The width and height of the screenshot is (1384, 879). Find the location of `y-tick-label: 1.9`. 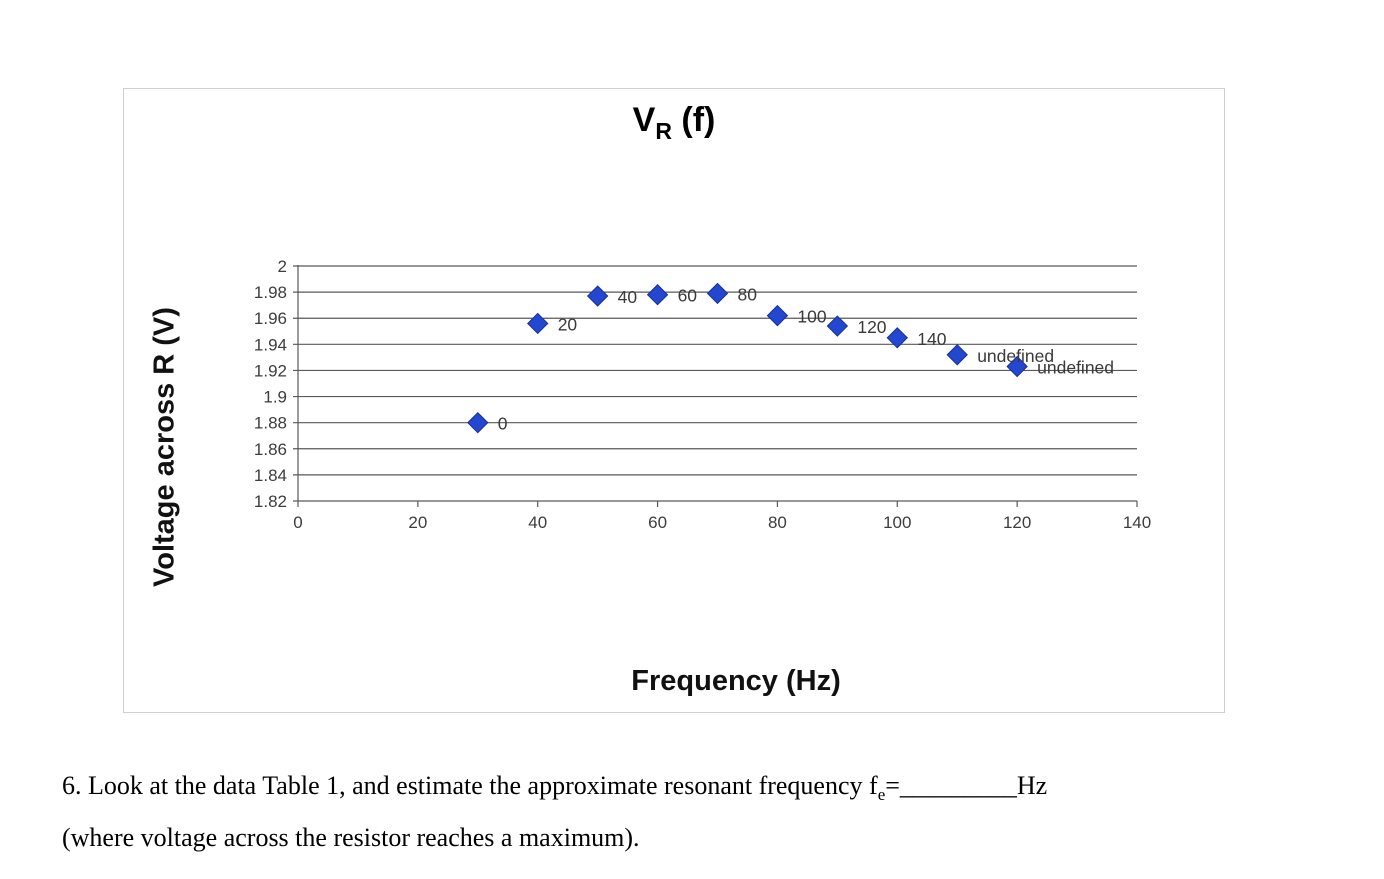

y-tick-label: 1.9 is located at coordinates (275, 397).